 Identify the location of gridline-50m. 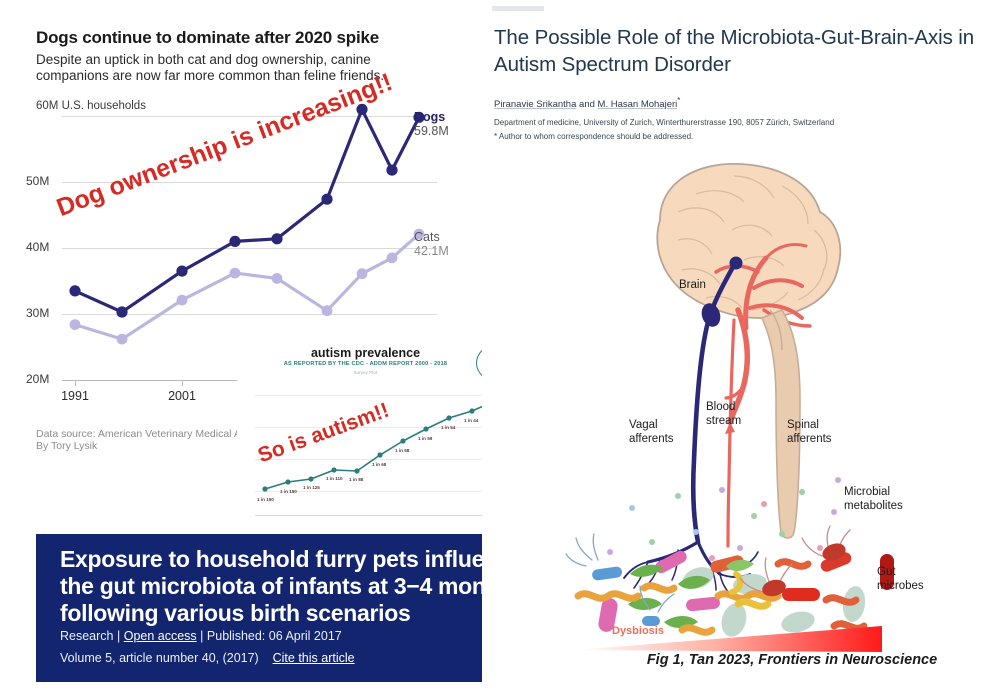
(249, 182).